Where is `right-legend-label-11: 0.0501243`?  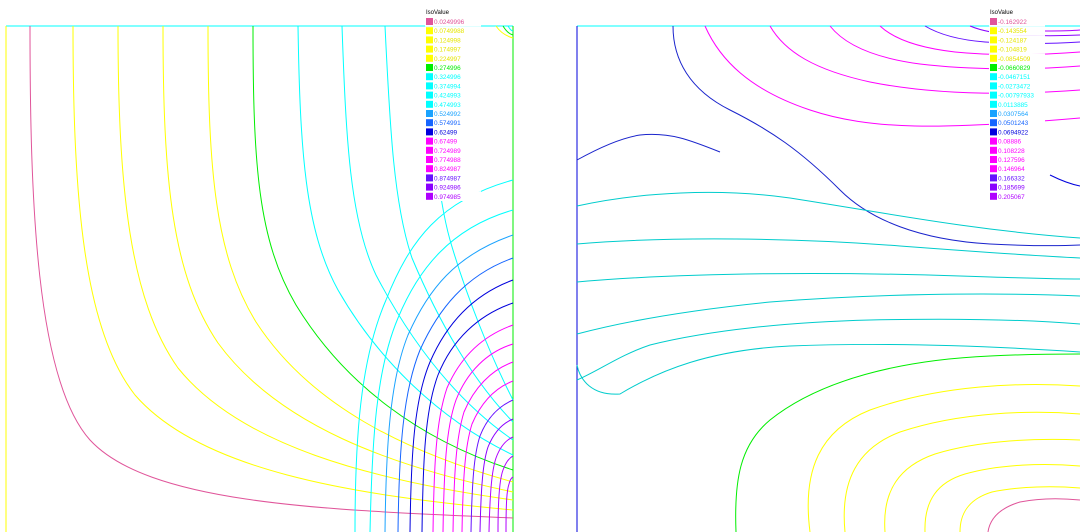 right-legend-label-11: 0.0501243 is located at coordinates (1013, 123).